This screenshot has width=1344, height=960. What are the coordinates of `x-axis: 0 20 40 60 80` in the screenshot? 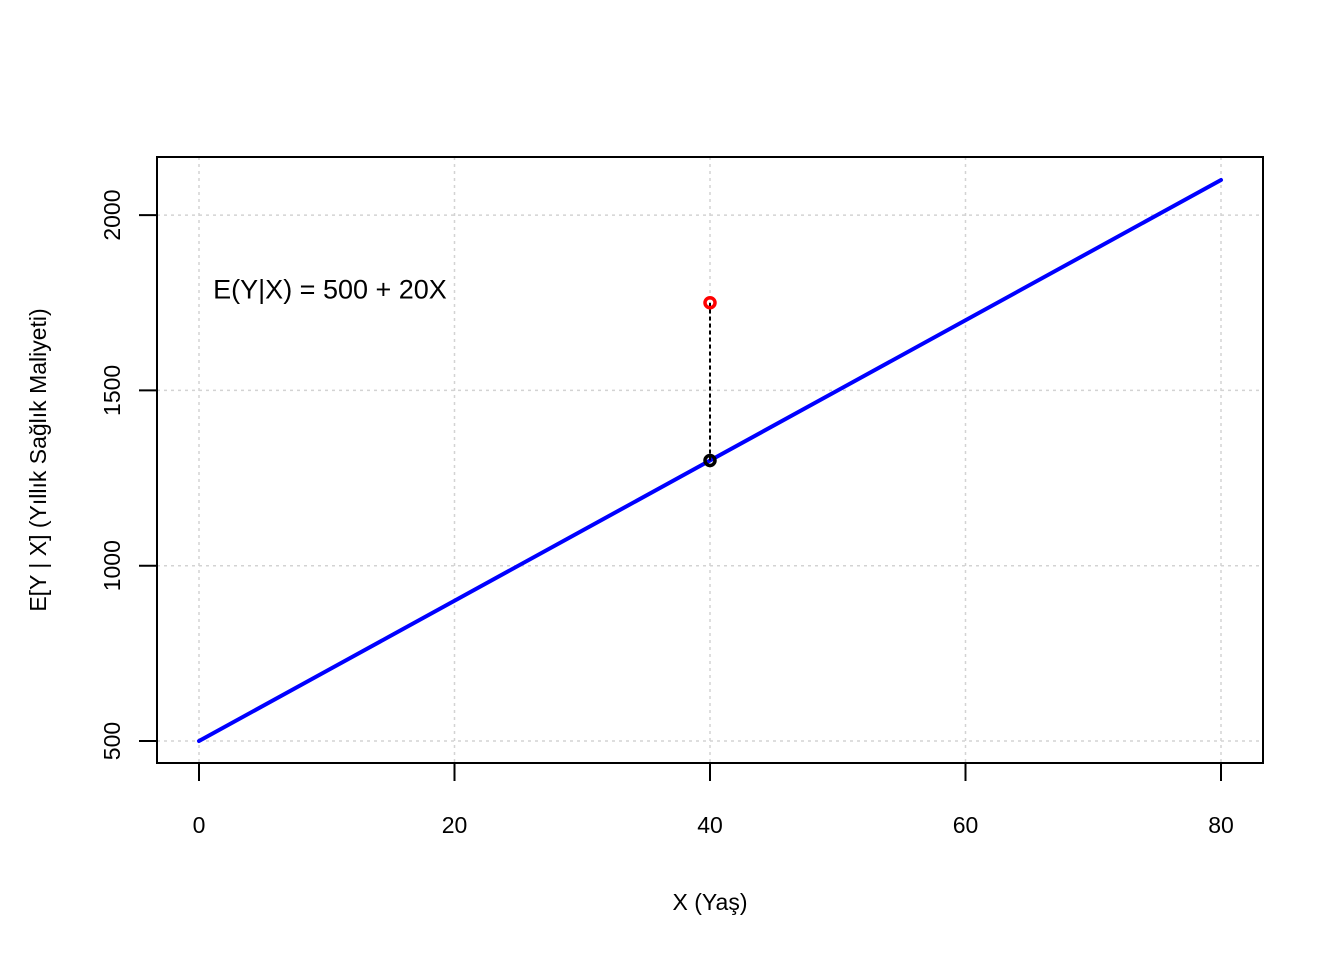 It's located at (713, 800).